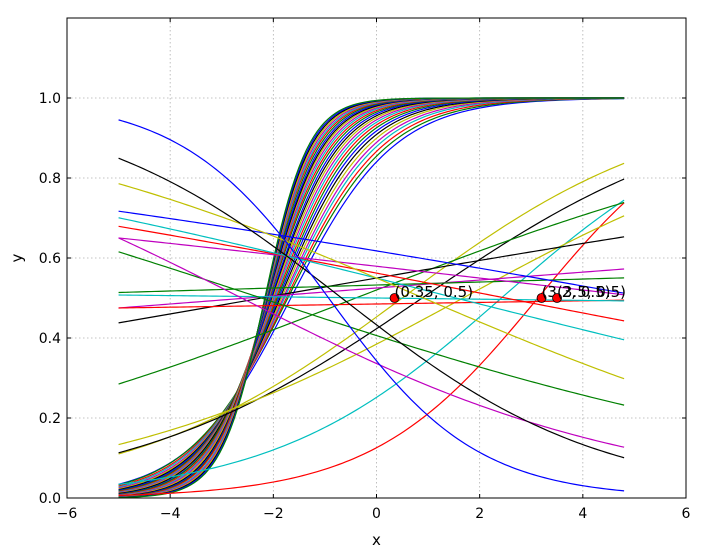  Describe the element at coordinates (479, 514) in the screenshot. I see `x-tick-label: 2` at that location.